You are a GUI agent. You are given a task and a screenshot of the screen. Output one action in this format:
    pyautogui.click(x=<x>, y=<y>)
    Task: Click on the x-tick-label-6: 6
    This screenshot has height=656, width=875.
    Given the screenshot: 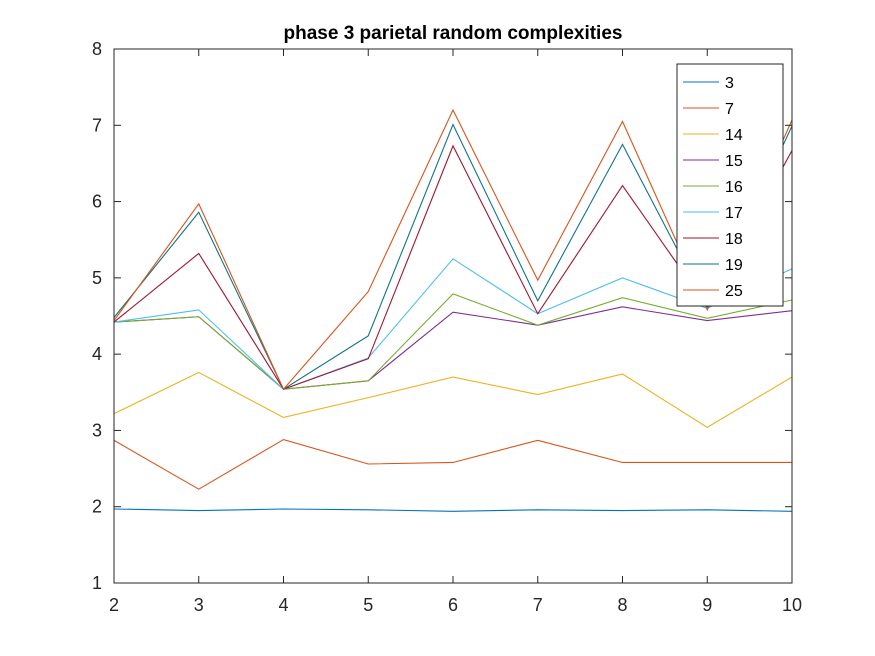 What is the action you would take?
    pyautogui.click(x=453, y=605)
    